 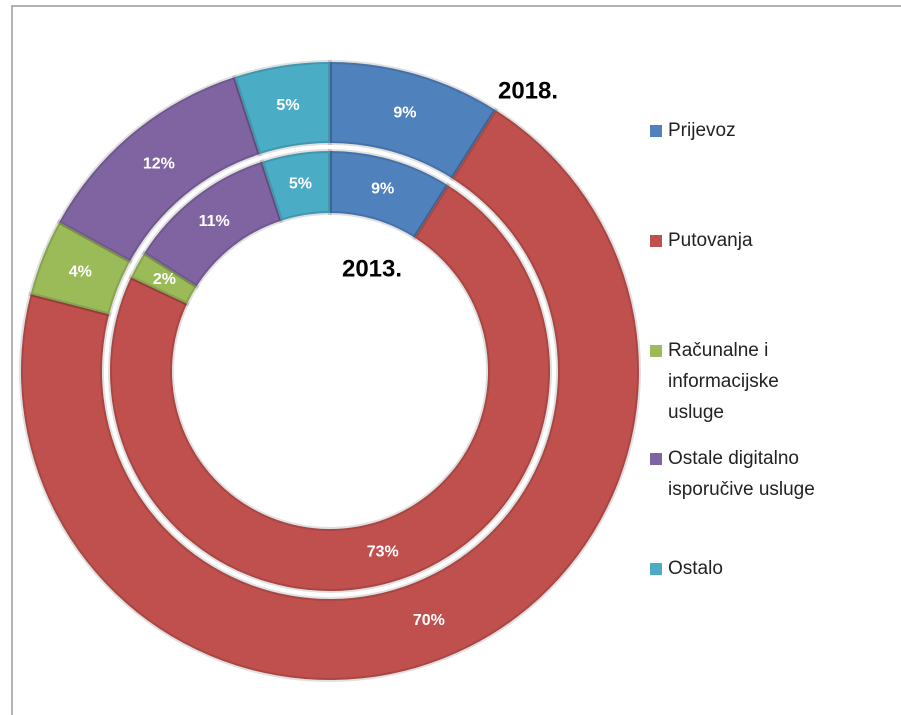 What do you see at coordinates (710, 240) in the screenshot?
I see `legend-label: Putovanja` at bounding box center [710, 240].